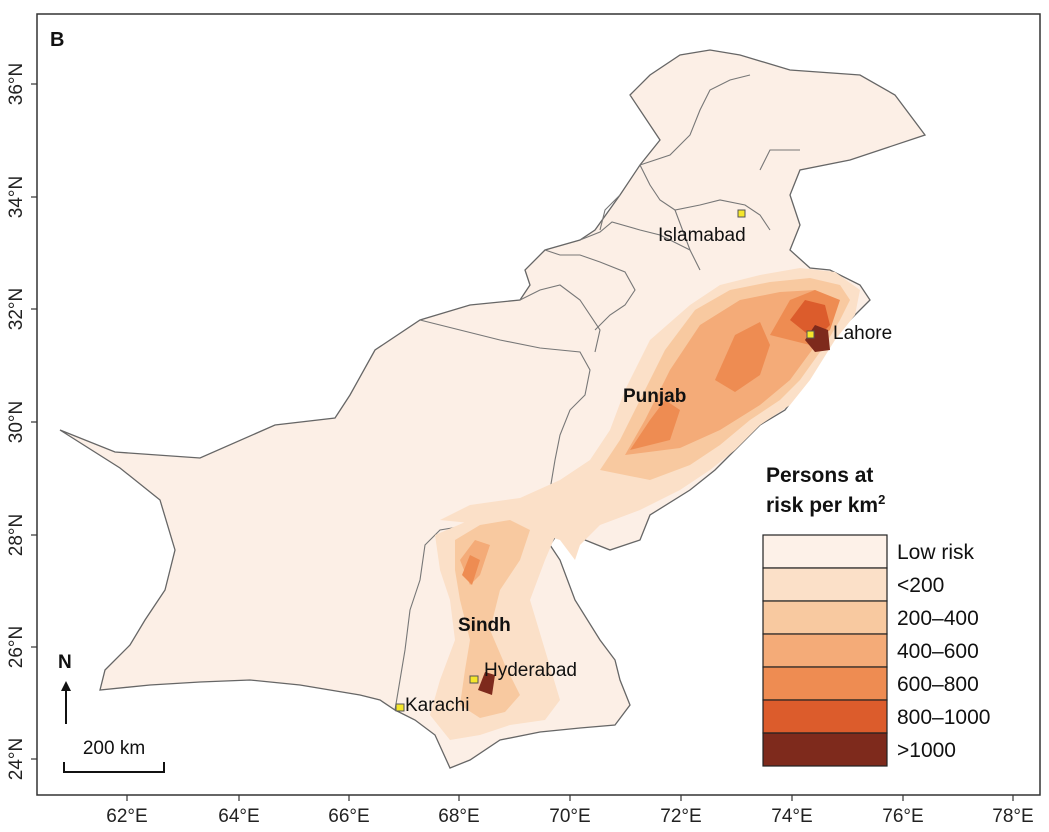 Image resolution: width=1049 pixels, height=832 pixels. Describe the element at coordinates (16, 309) in the screenshot. I see `y-tick-label: 32°N` at that location.